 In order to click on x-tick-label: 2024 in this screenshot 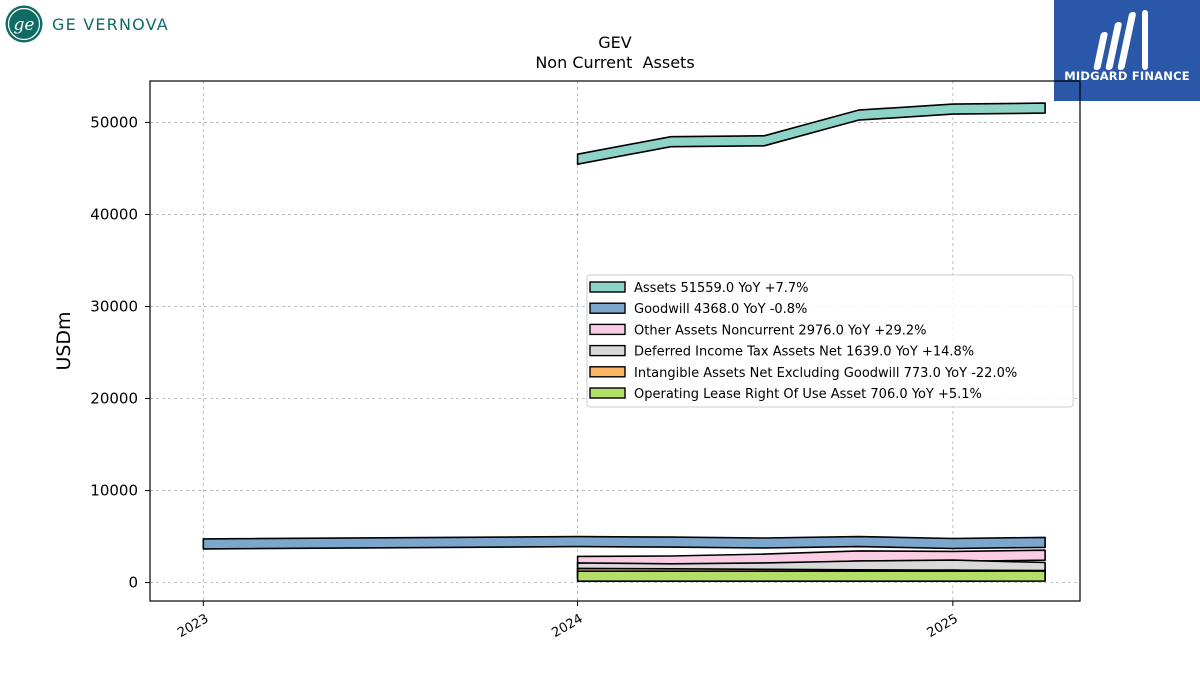, I will do `click(567, 626)`.